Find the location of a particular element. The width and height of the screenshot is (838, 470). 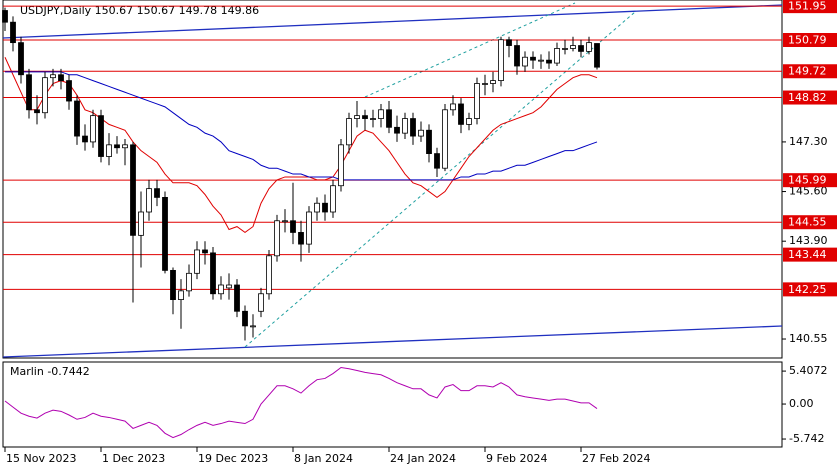

level-label: 142.25 is located at coordinates (807, 289).